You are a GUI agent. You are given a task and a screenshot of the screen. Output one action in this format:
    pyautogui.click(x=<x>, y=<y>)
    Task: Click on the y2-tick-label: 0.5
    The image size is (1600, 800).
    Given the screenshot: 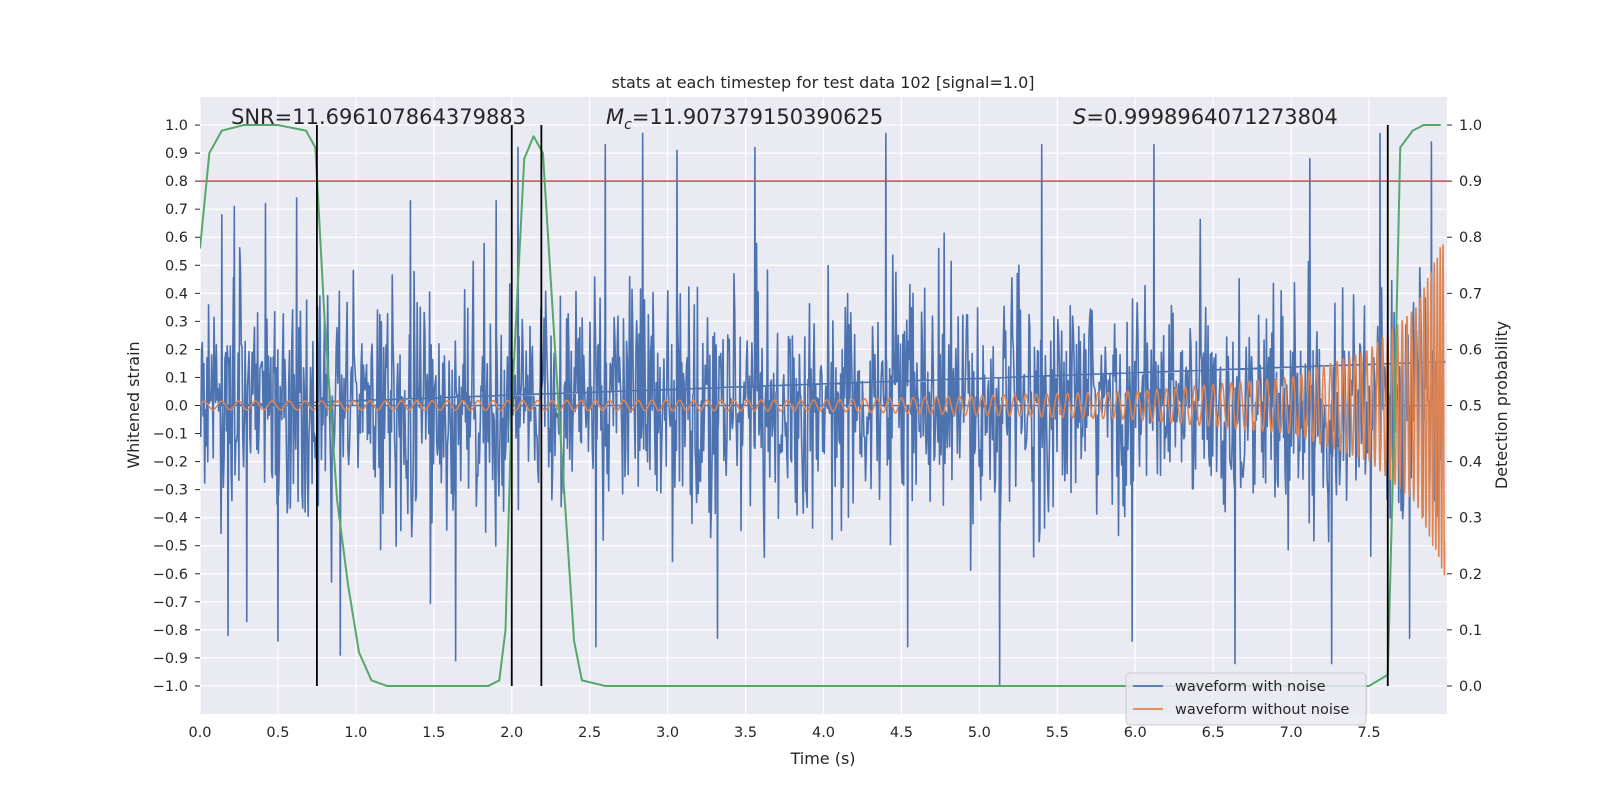 What is the action you would take?
    pyautogui.click(x=1470, y=407)
    